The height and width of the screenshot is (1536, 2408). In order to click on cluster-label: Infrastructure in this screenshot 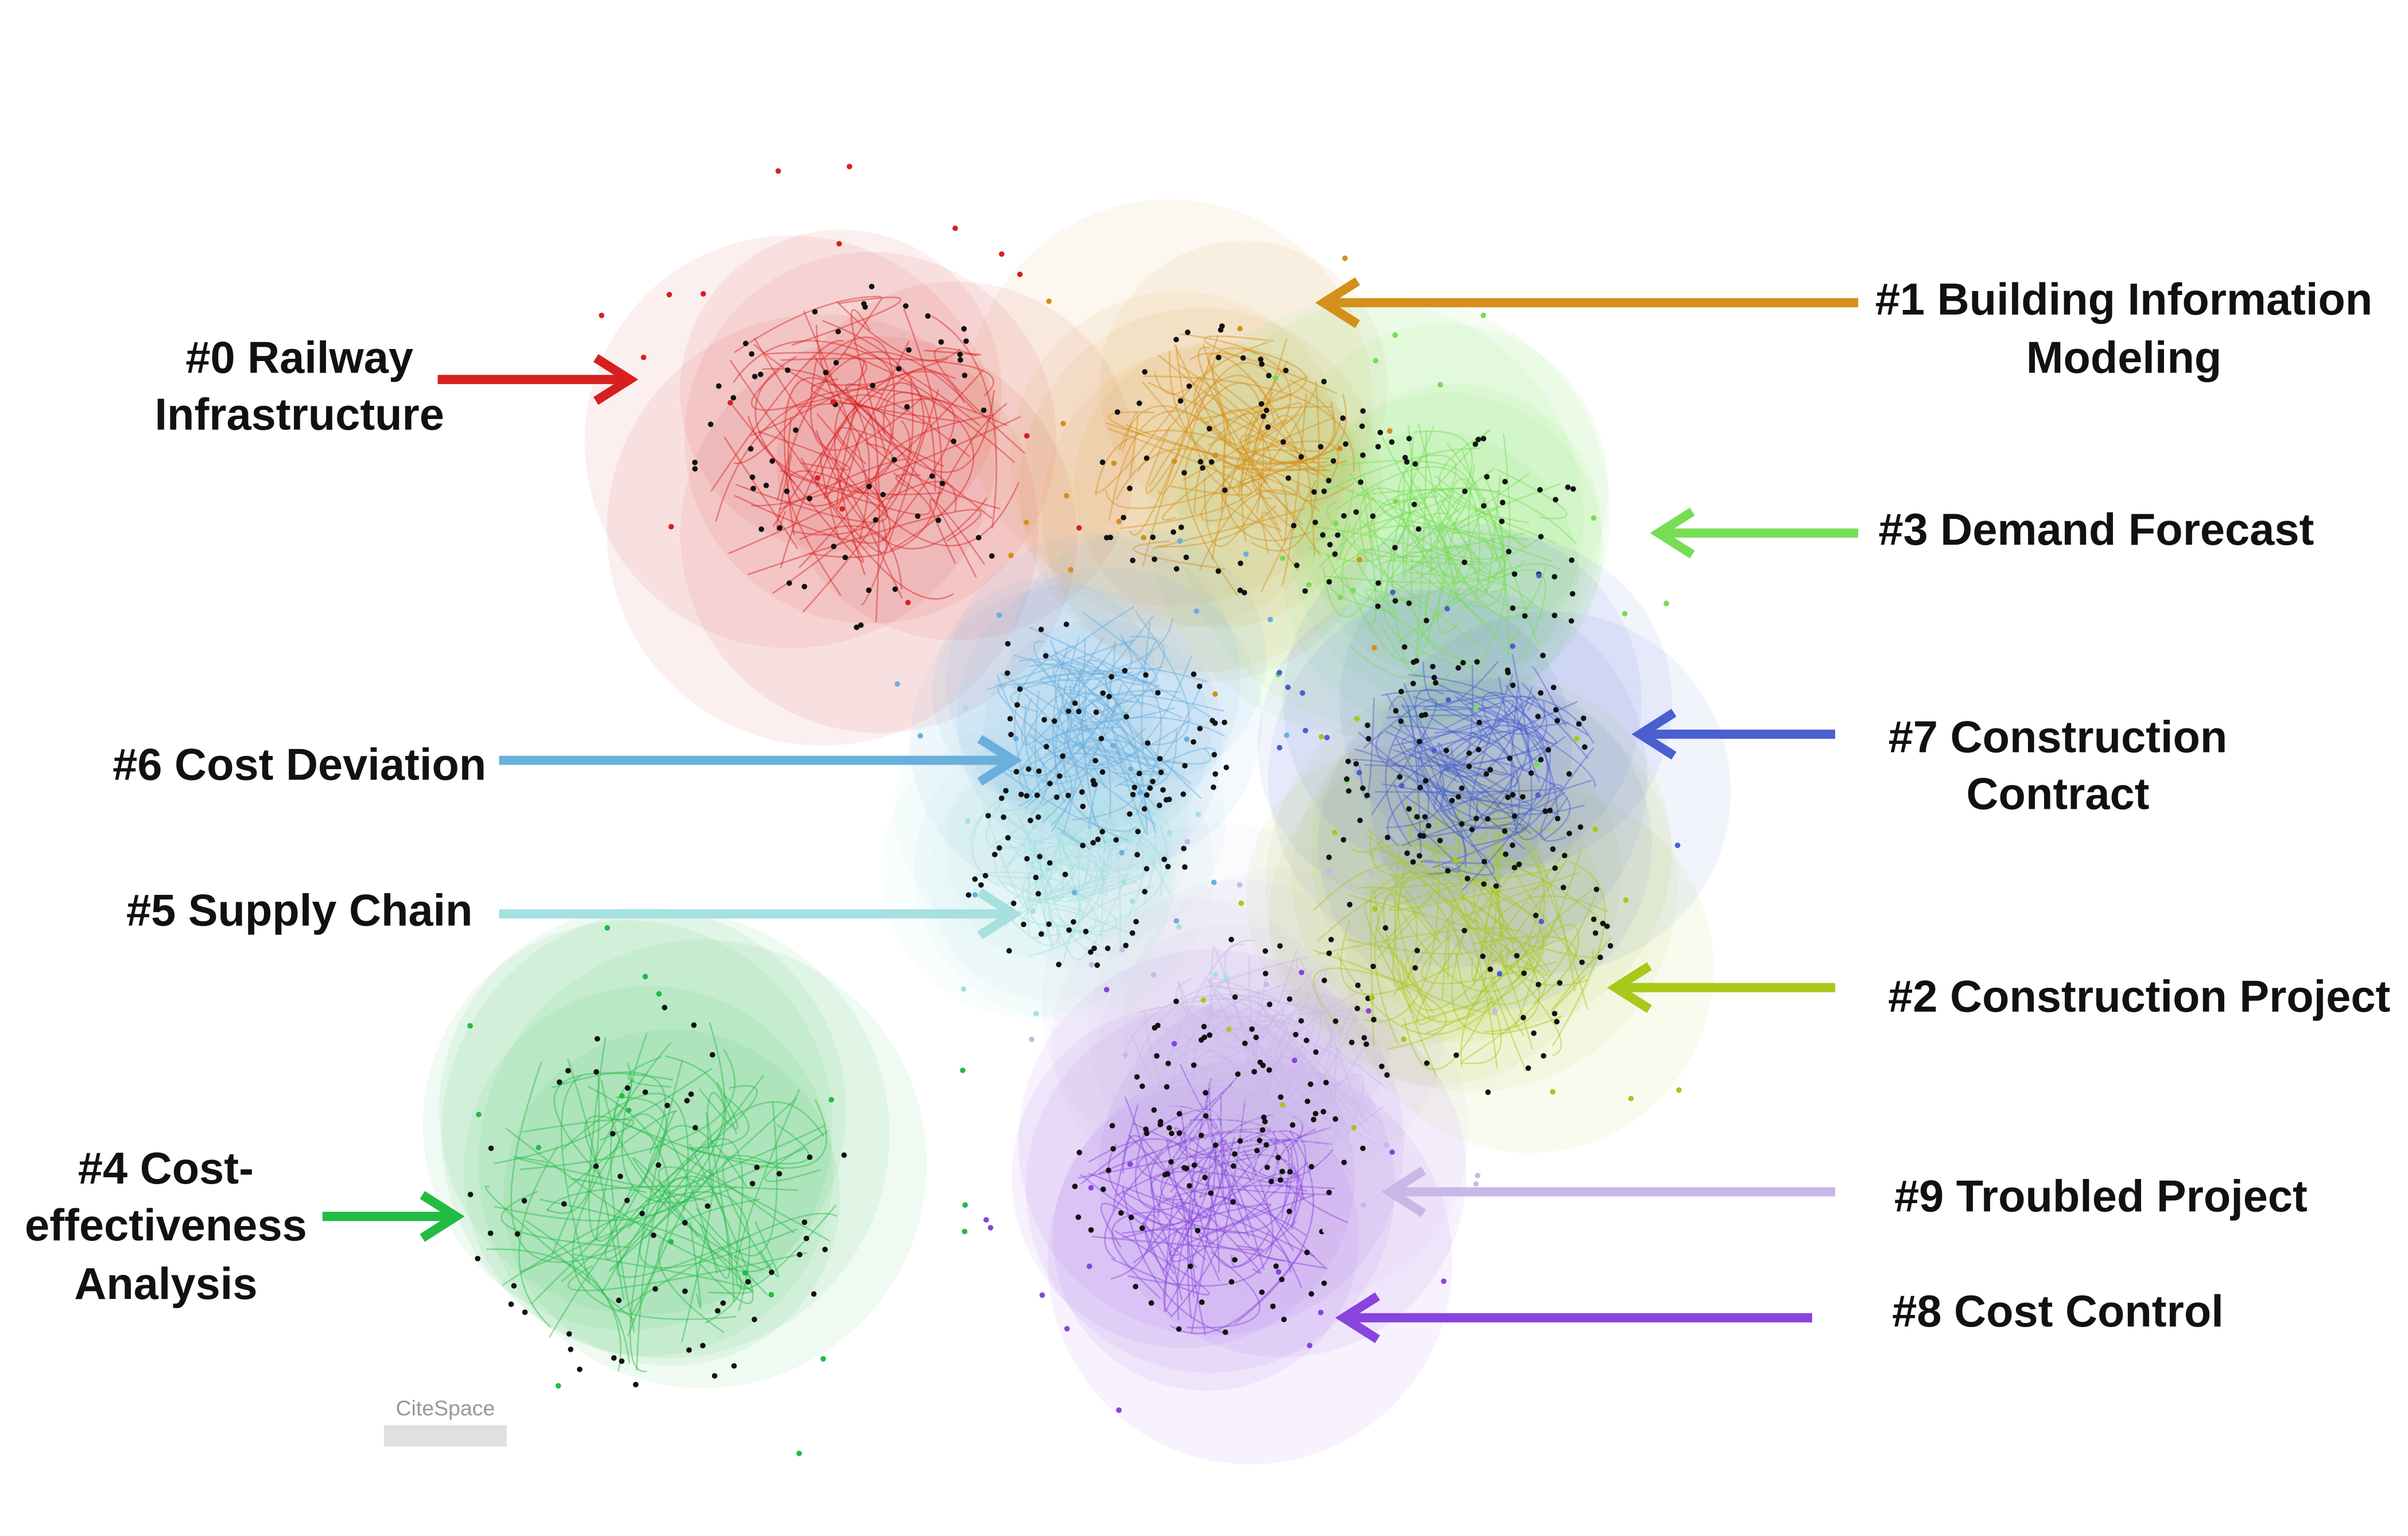, I will do `click(299, 415)`.